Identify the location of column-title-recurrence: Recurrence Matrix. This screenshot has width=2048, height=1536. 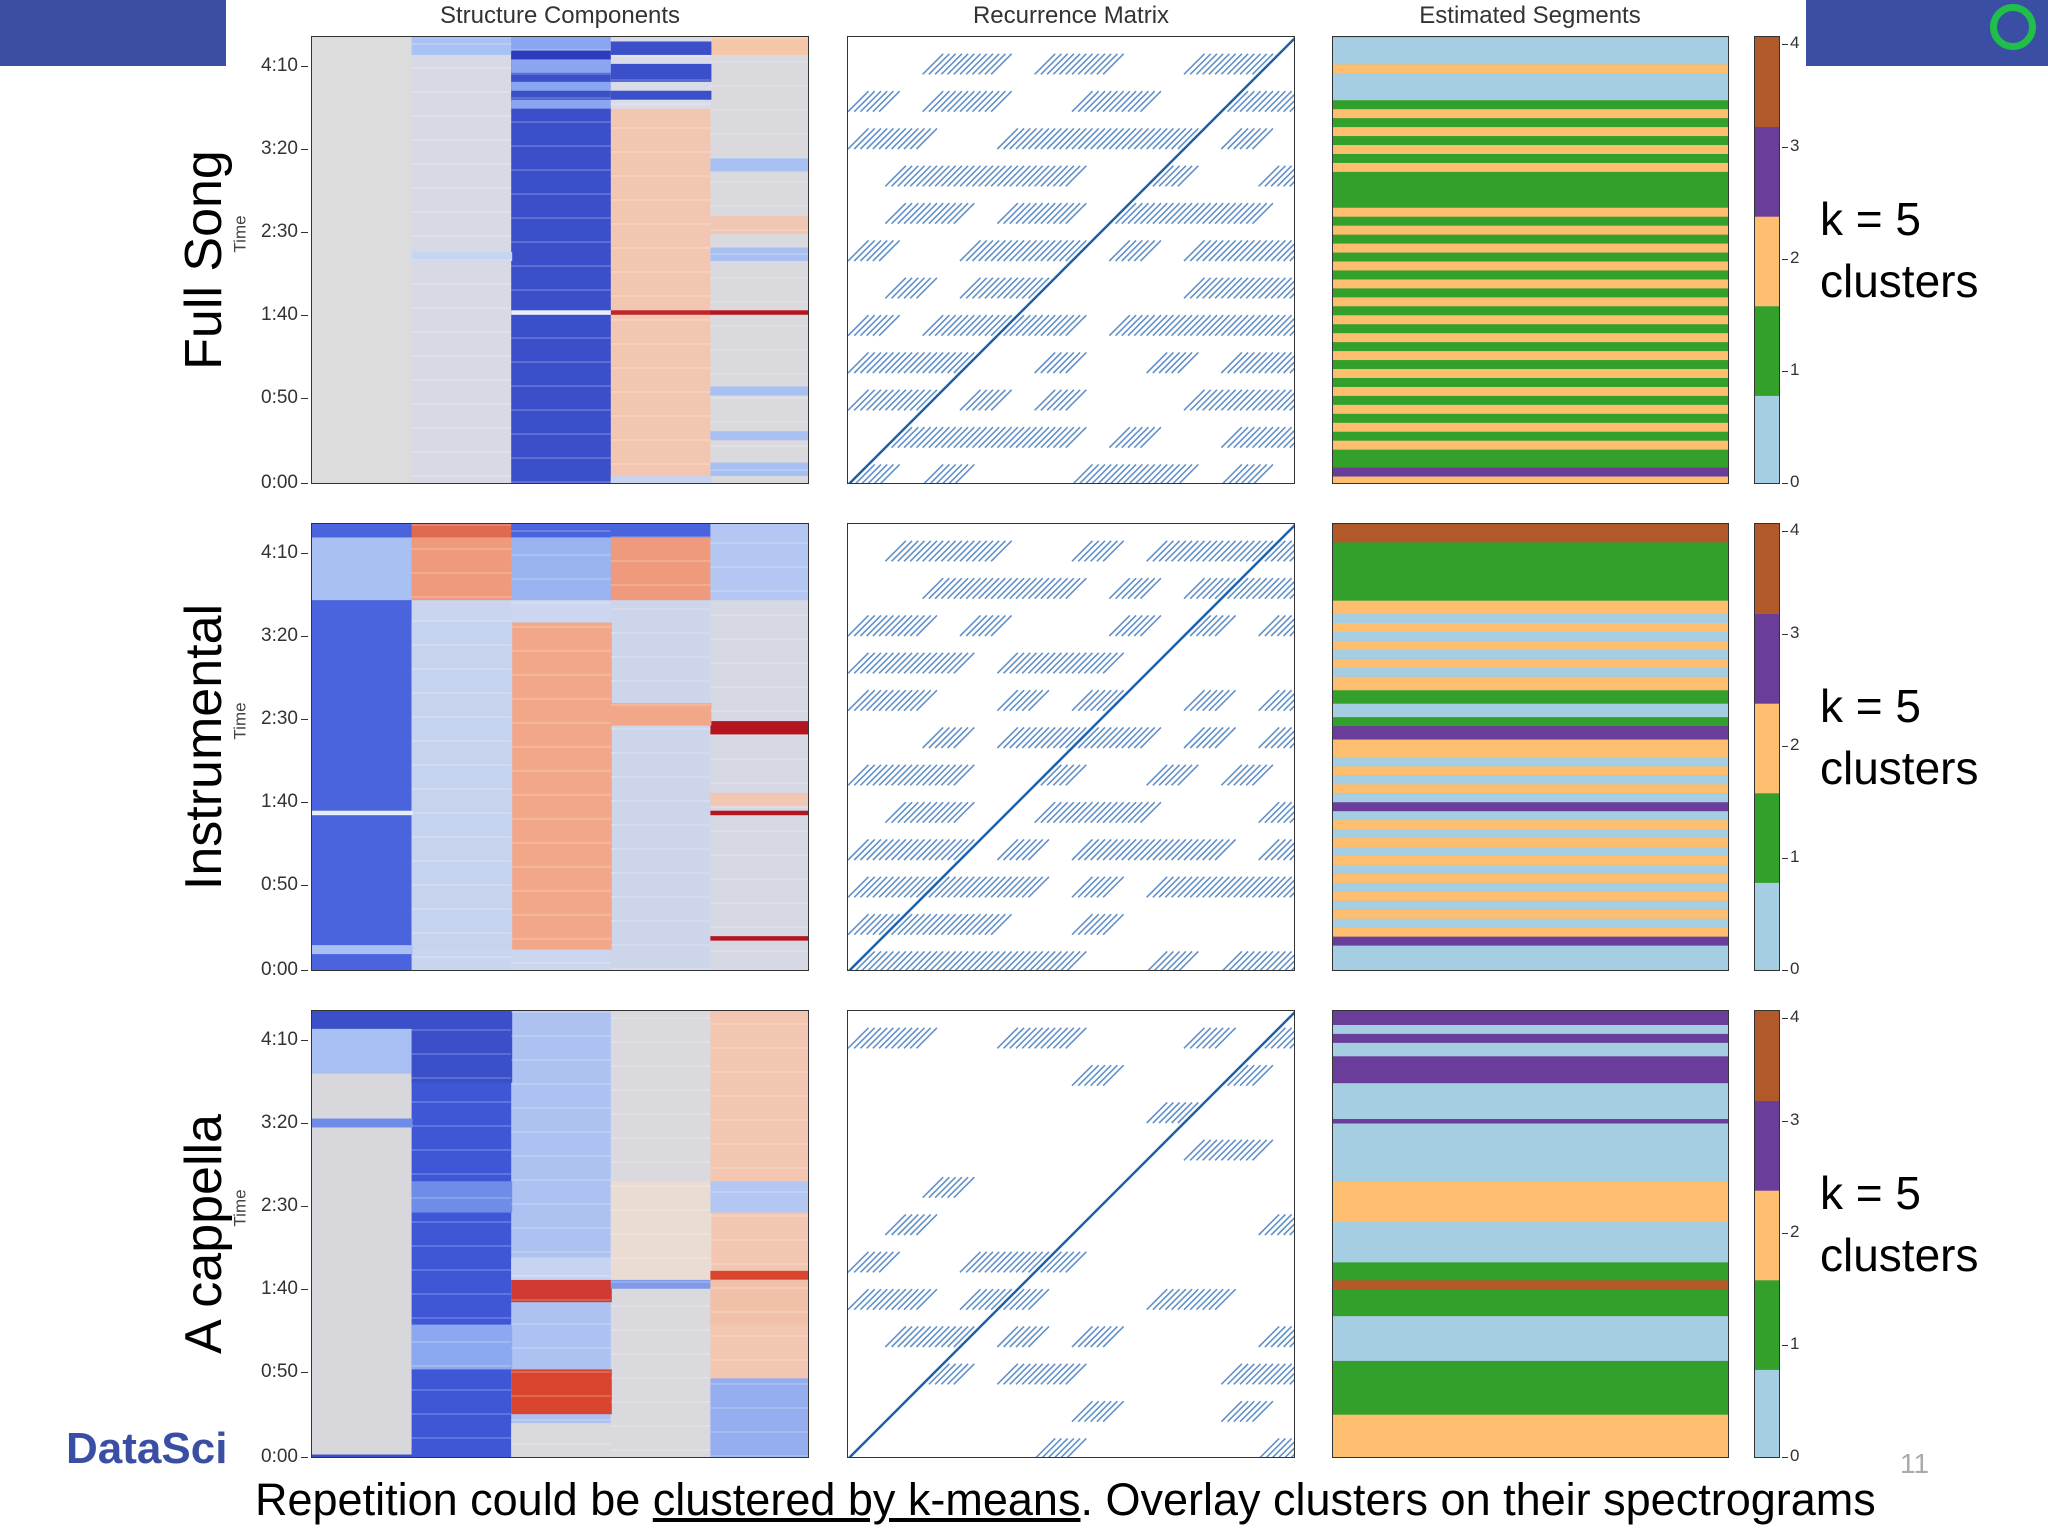
(1071, 15).